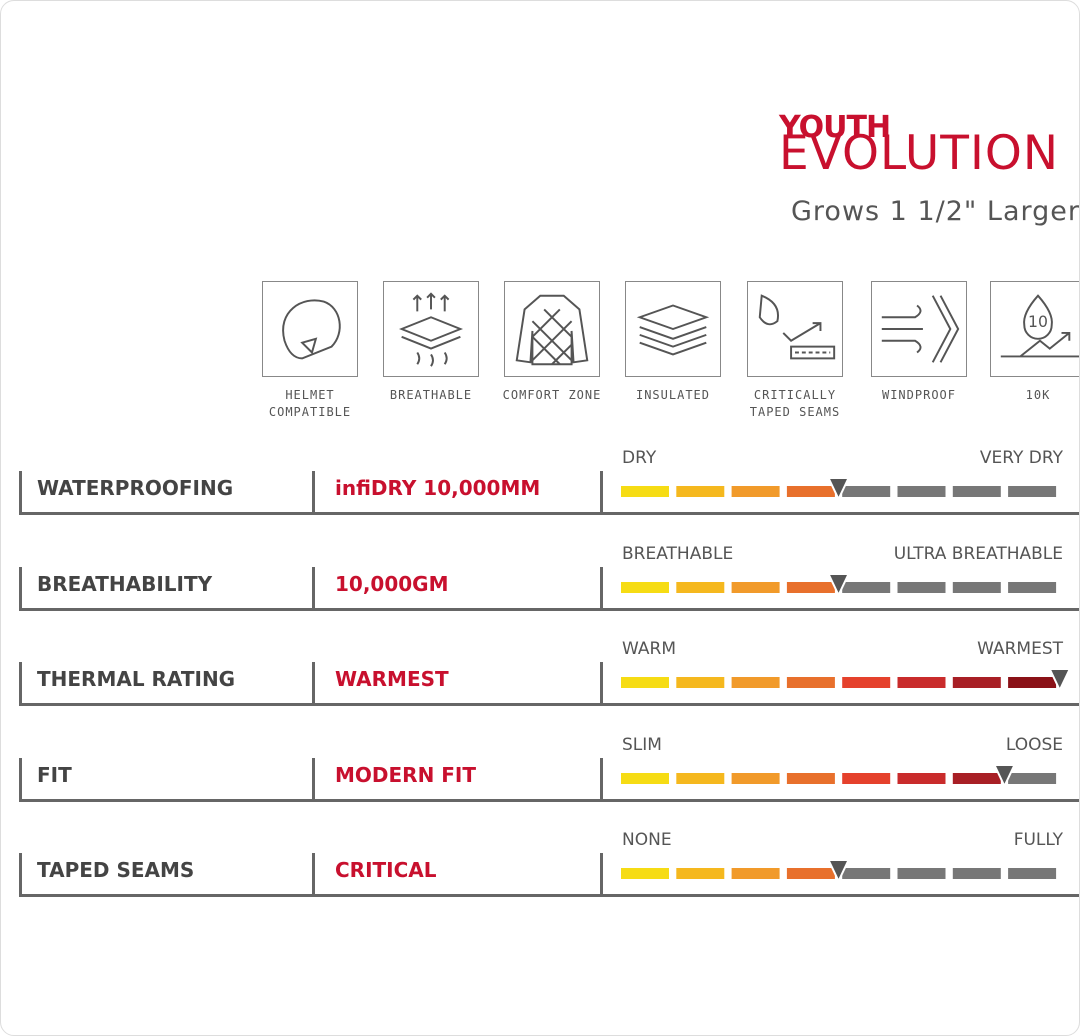 This screenshot has height=1036, width=1080. Describe the element at coordinates (978, 553) in the screenshot. I see `scale-high: ULTRA BREATHABLE` at that location.